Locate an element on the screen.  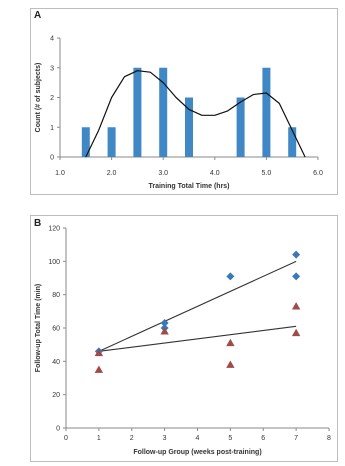
x-tick-label: 3 is located at coordinates (165, 438).